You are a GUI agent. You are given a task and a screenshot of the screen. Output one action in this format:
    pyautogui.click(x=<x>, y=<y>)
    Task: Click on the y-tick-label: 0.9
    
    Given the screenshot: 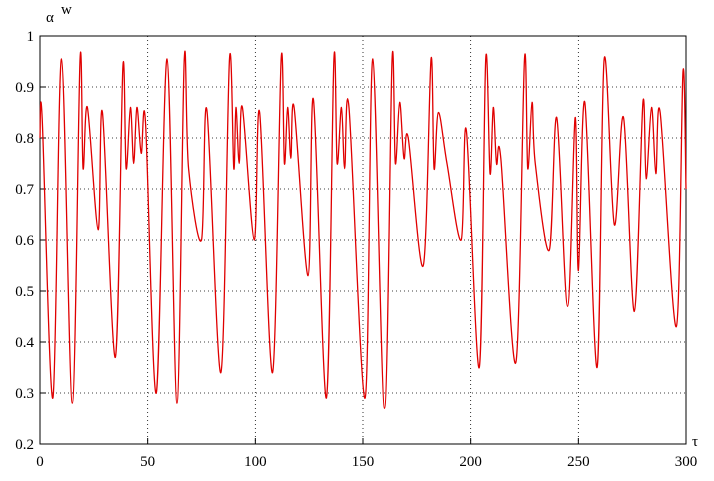 What is the action you would take?
    pyautogui.click(x=24, y=88)
    